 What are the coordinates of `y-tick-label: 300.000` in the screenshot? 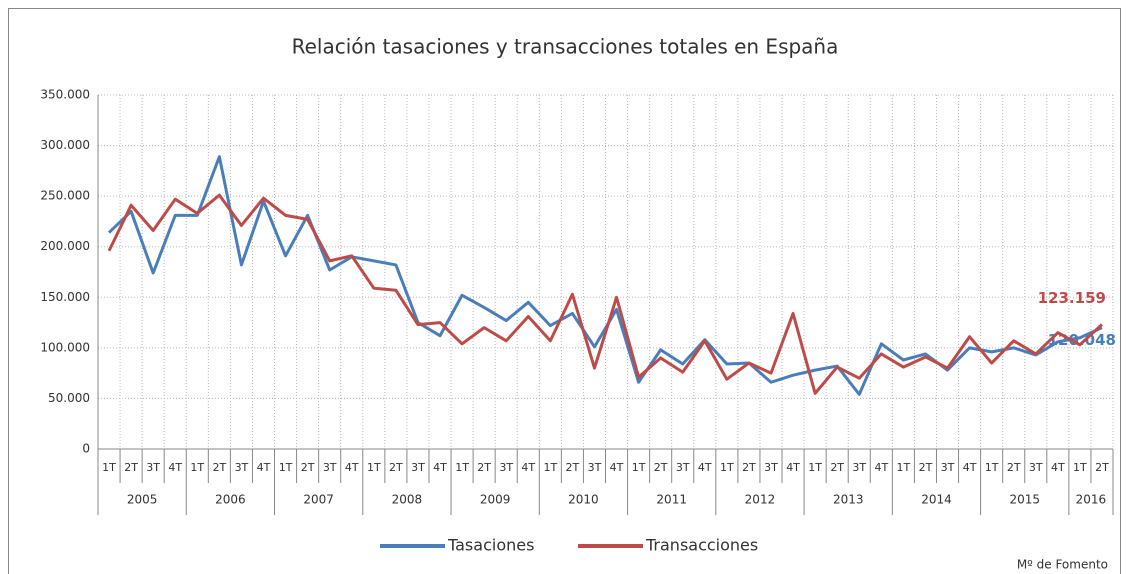 It's located at (65, 145).